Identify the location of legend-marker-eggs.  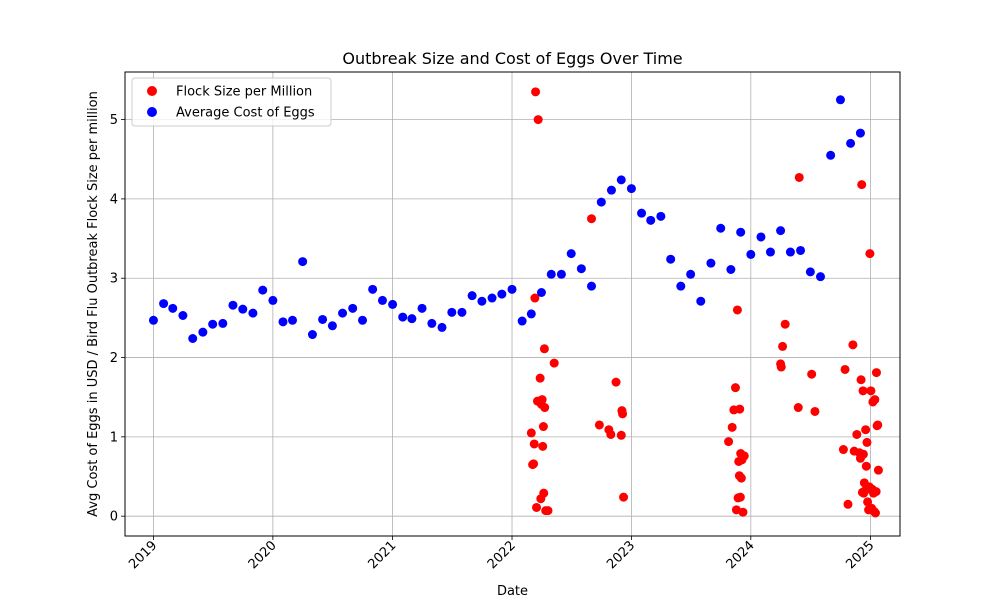
(152, 112).